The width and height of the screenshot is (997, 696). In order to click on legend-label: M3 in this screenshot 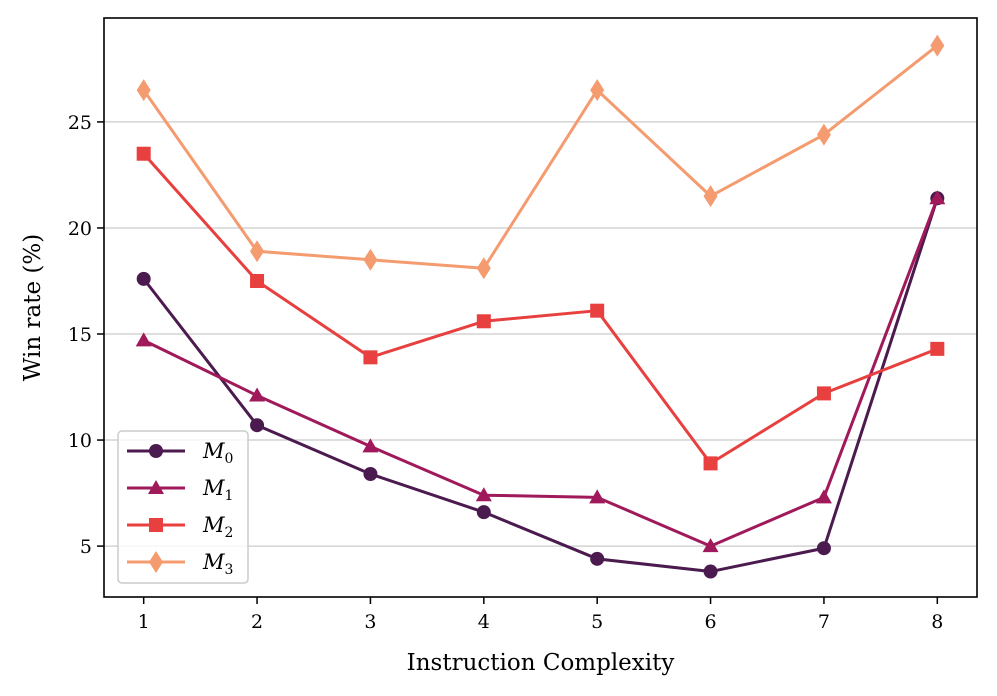, I will do `click(217, 564)`.